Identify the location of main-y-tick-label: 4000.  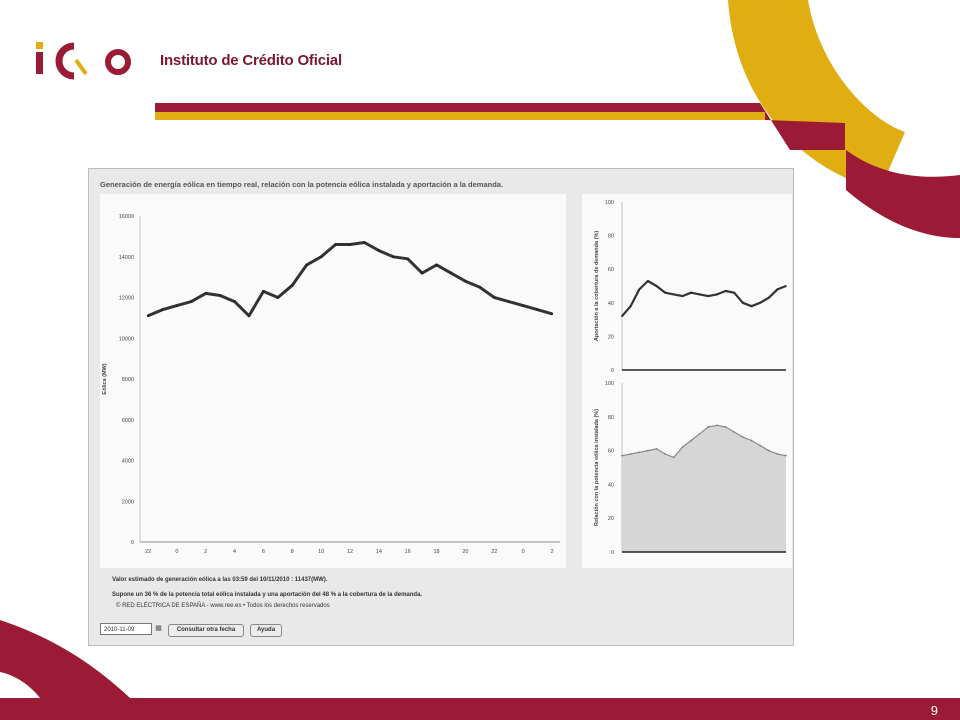
(128, 462).